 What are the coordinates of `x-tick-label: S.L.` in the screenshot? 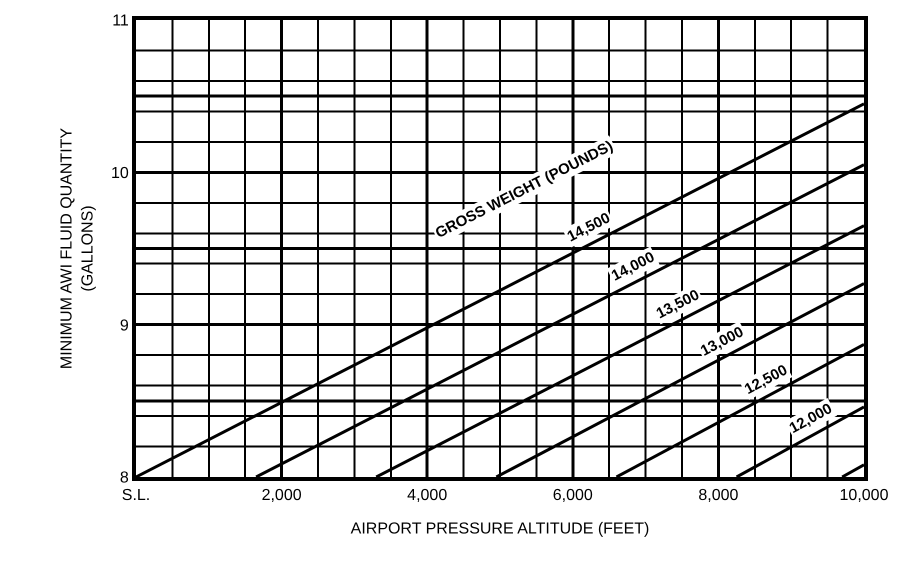 It's located at (136, 495).